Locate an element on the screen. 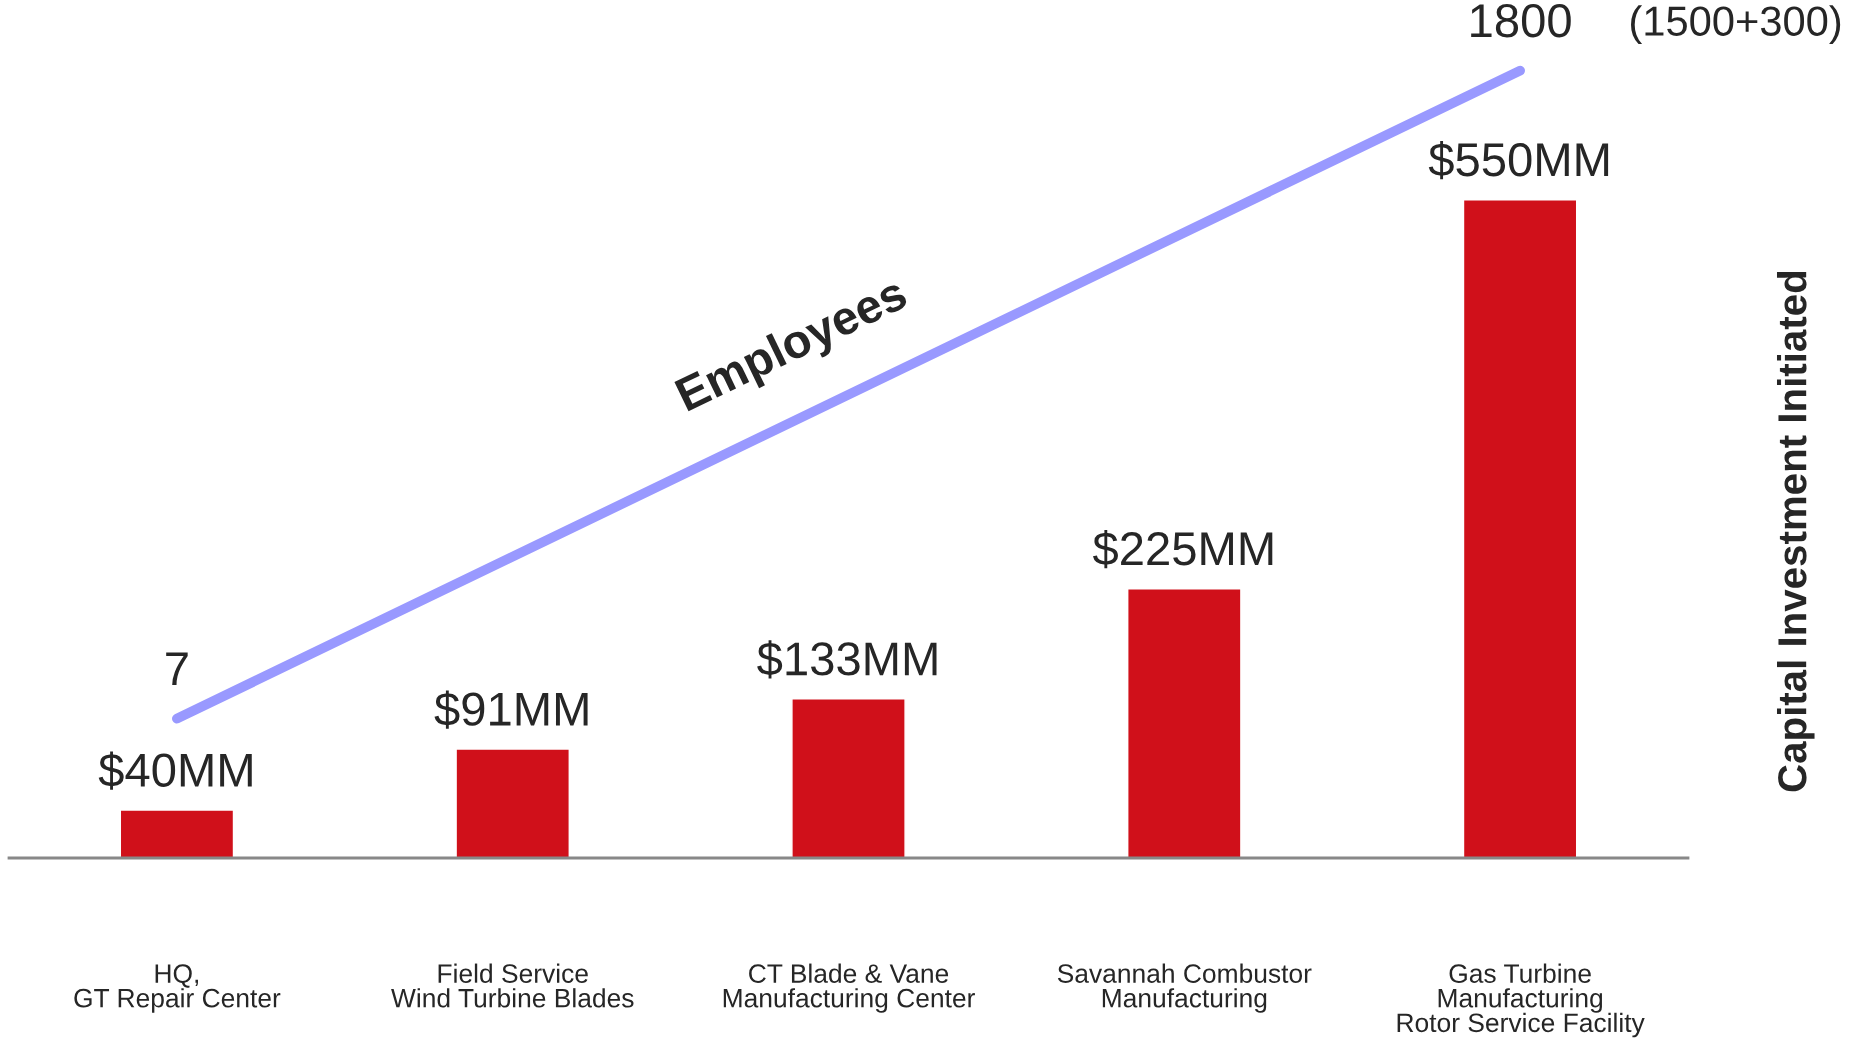  x-tick-label: CT Blade & Vane Manufacturing Center is located at coordinates (849, 988).